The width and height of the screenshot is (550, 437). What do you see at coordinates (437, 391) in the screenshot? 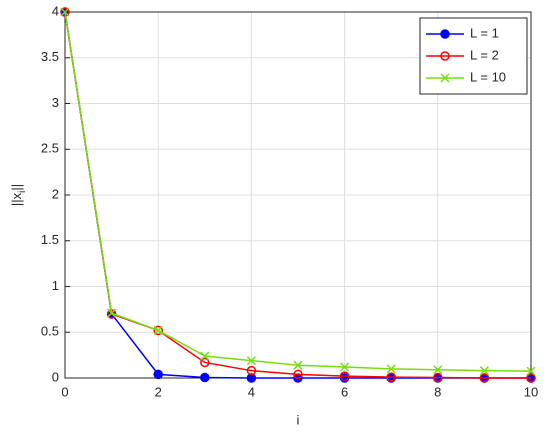
I see `x-tick-label: 8` at bounding box center [437, 391].